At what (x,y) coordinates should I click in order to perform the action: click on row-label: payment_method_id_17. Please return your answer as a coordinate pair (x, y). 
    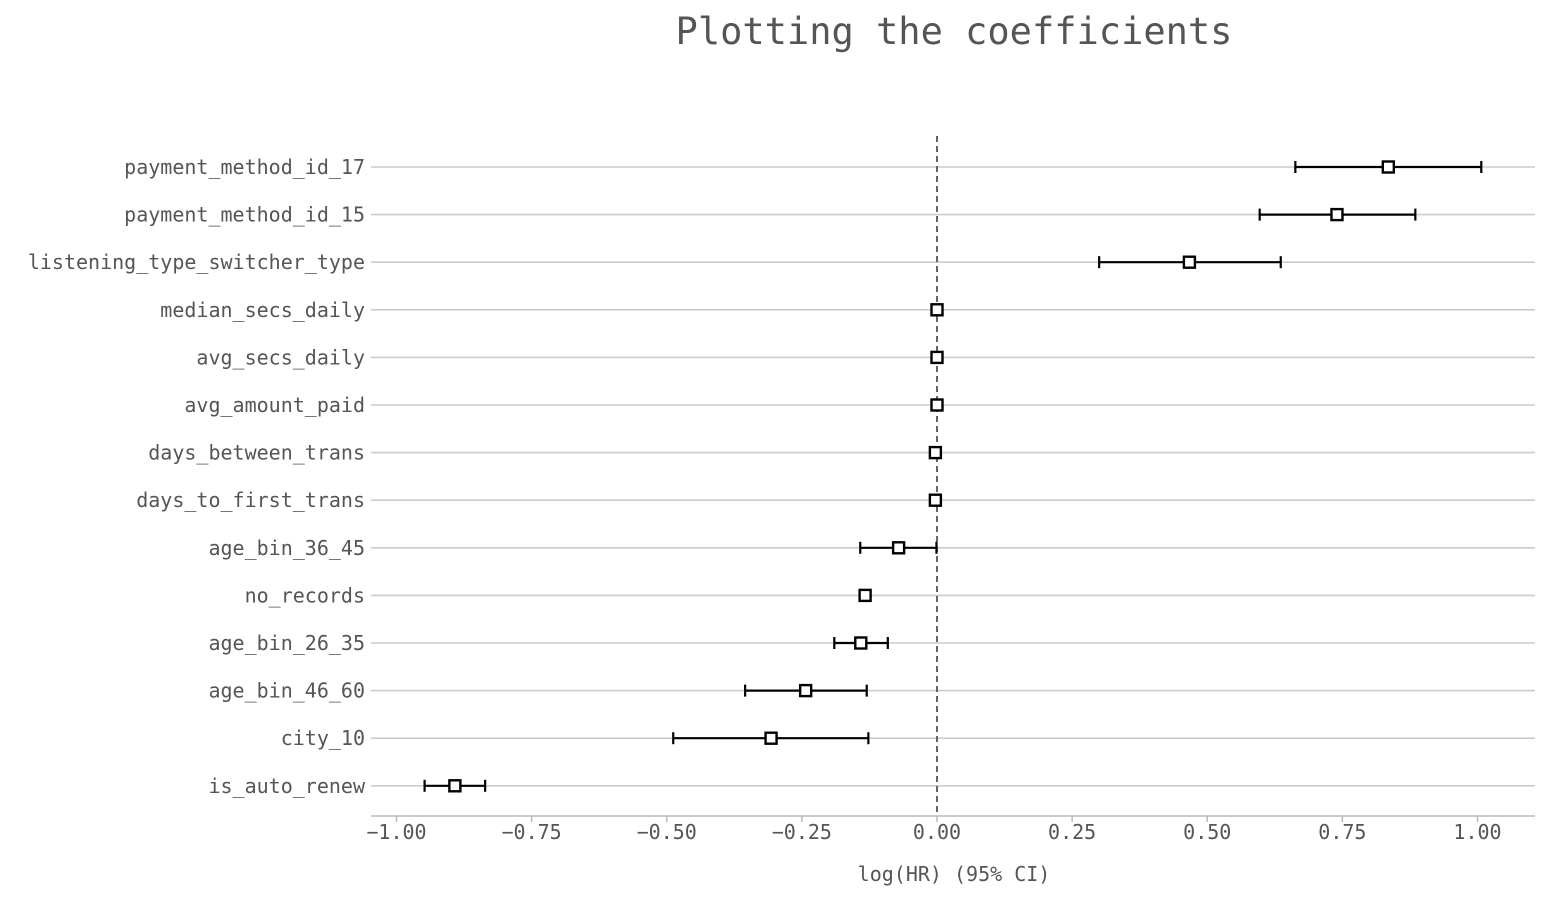
    Looking at the image, I should click on (244, 167).